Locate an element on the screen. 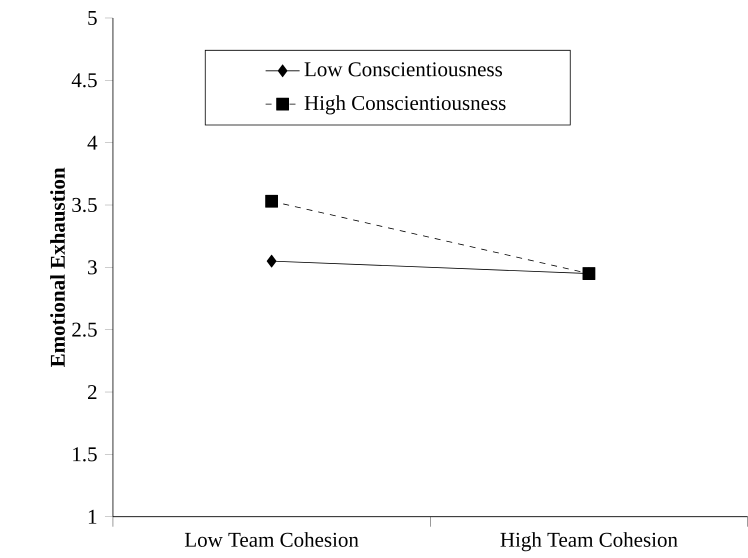 The image size is (748, 558). y-axis-title: Emotional Exhaustion is located at coordinates (57, 267).